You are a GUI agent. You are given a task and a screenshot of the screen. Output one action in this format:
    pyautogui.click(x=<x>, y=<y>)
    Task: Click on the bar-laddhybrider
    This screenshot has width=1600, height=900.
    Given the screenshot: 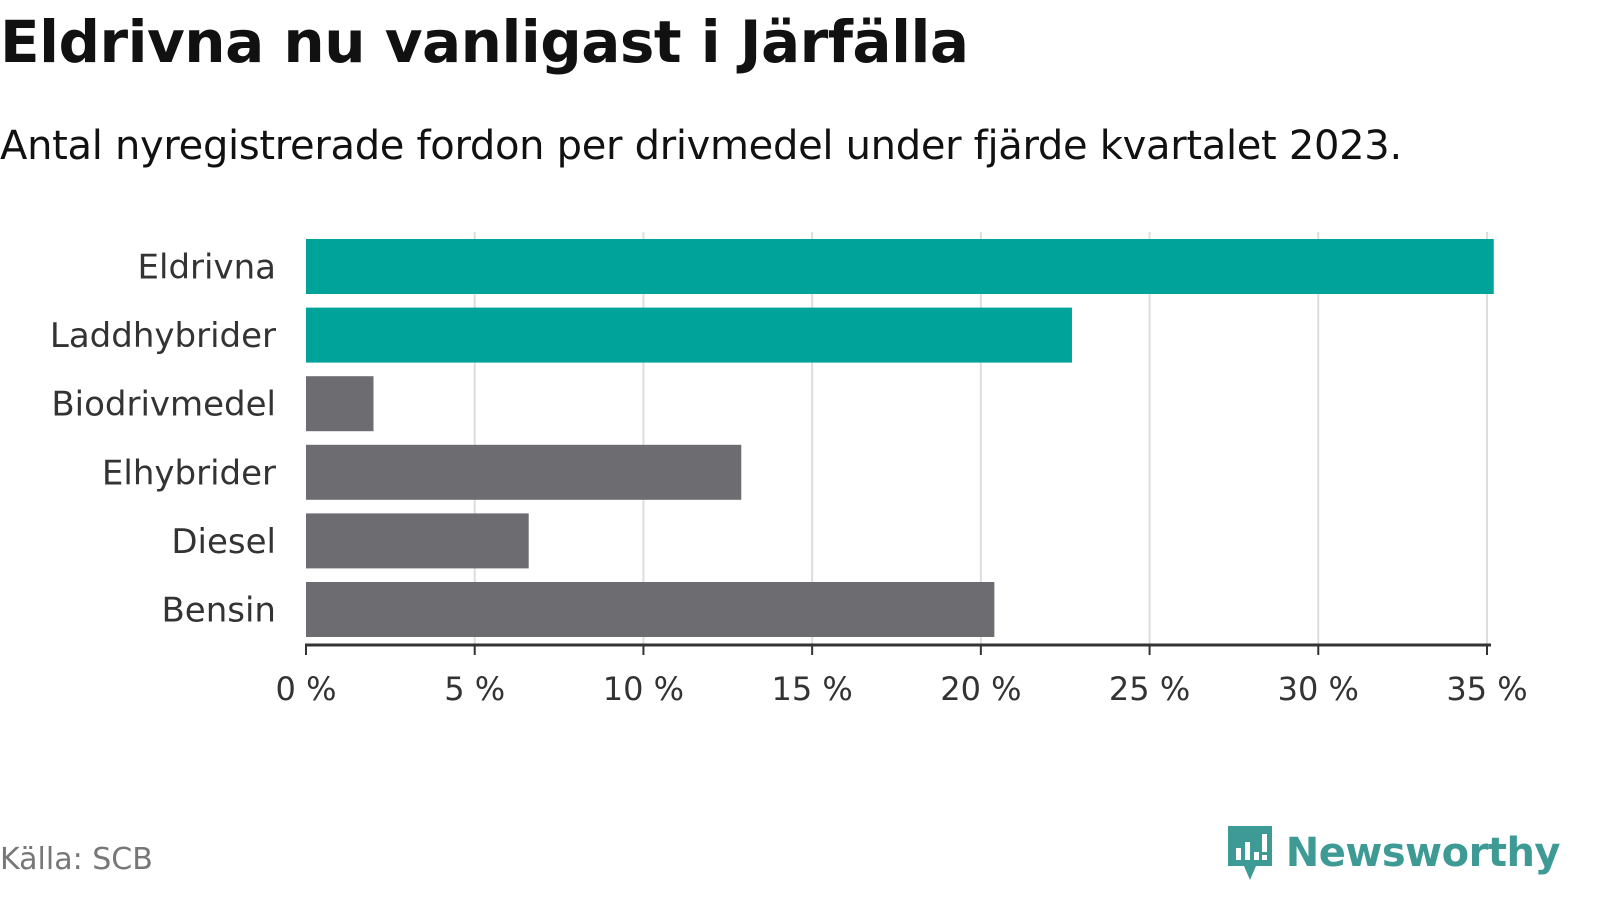 What is the action you would take?
    pyautogui.click(x=689, y=335)
    